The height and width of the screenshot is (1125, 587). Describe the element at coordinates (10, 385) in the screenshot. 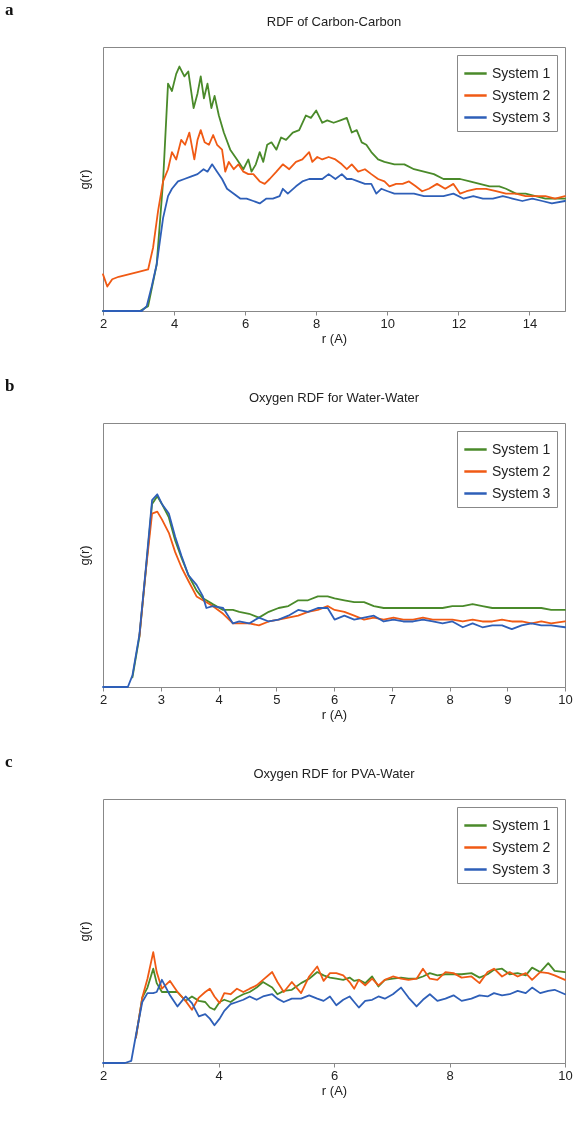

I see `text: b` at that location.